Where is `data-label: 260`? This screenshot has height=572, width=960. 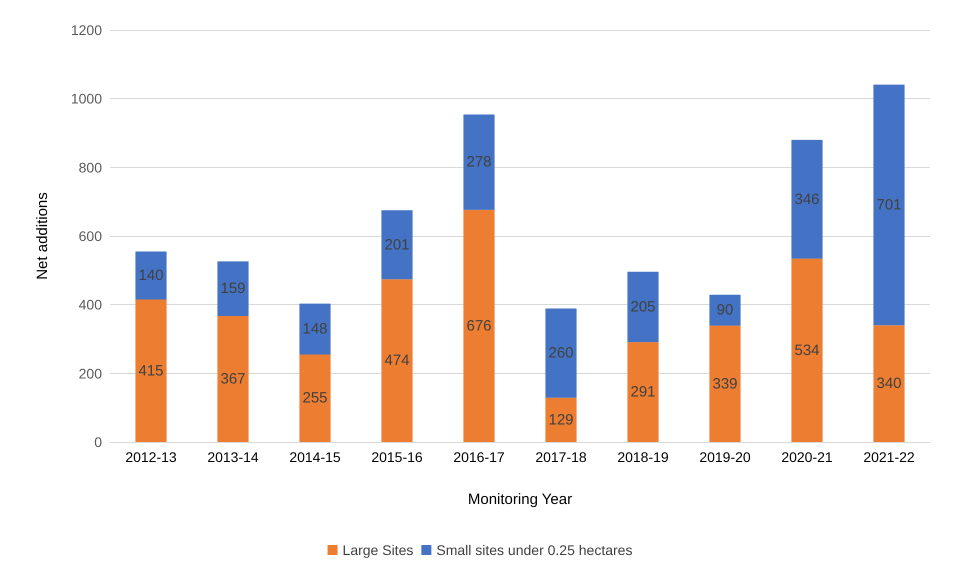
data-label: 260 is located at coordinates (561, 353).